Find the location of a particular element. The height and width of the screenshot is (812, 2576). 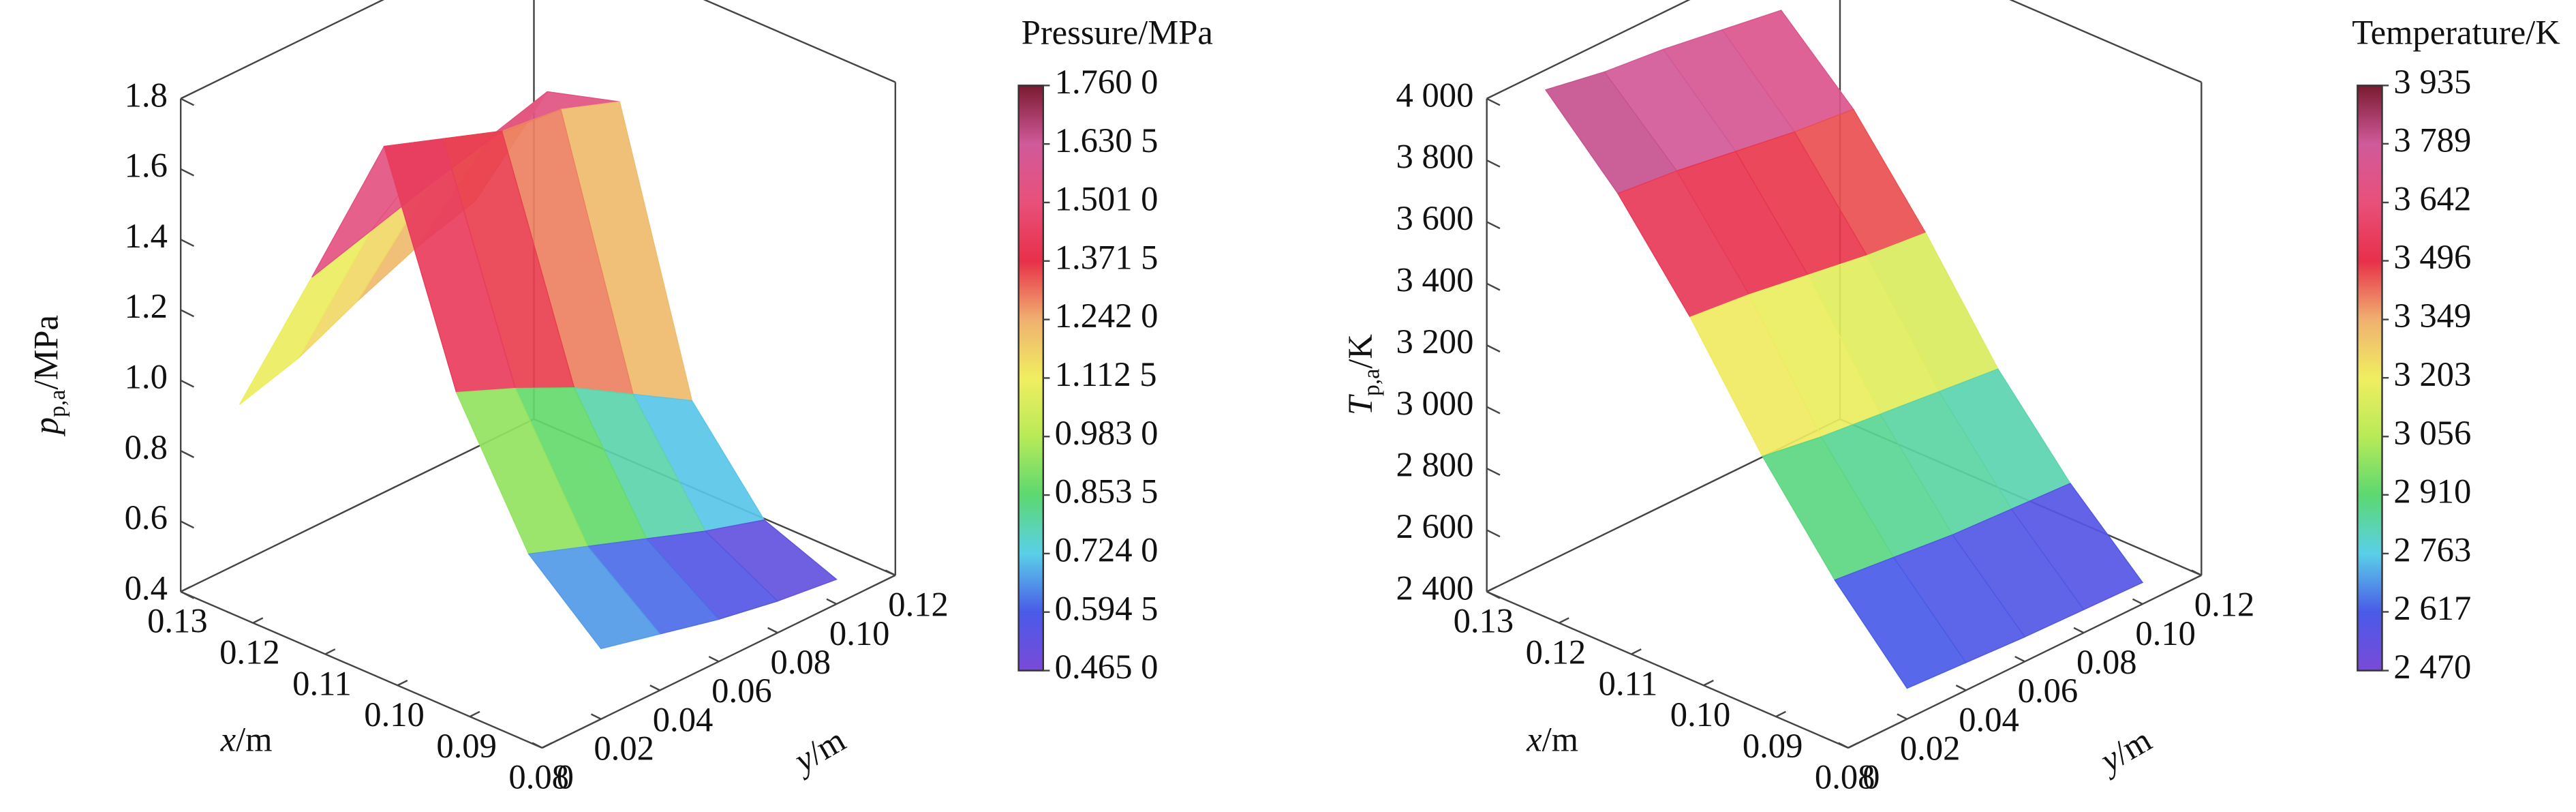

colorbar-tick-label: 3 349 is located at coordinates (2432, 316).